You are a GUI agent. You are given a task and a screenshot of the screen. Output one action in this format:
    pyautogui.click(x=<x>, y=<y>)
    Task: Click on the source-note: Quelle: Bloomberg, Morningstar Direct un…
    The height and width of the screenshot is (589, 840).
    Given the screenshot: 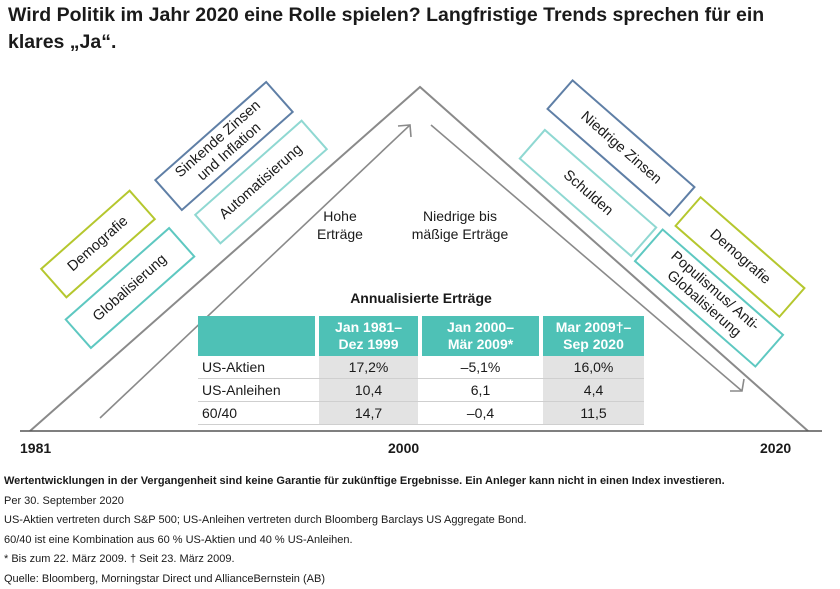 What is the action you would take?
    pyautogui.click(x=419, y=579)
    